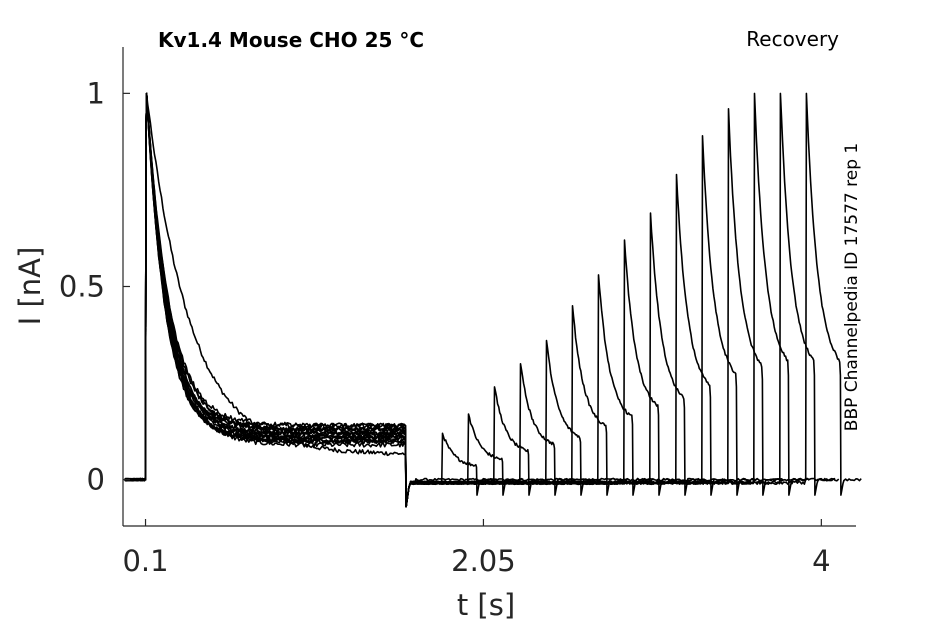 The width and height of the screenshot is (945, 624). I want to click on y-ticks: 00.51, so click(94, 286).